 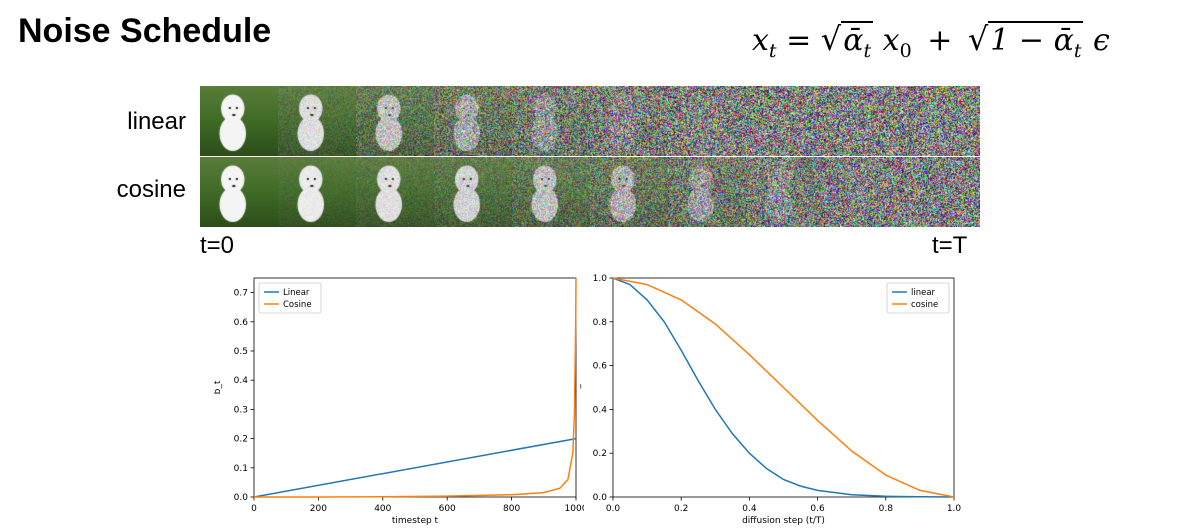 I want to click on linear-noise-strip, so click(x=590, y=121).